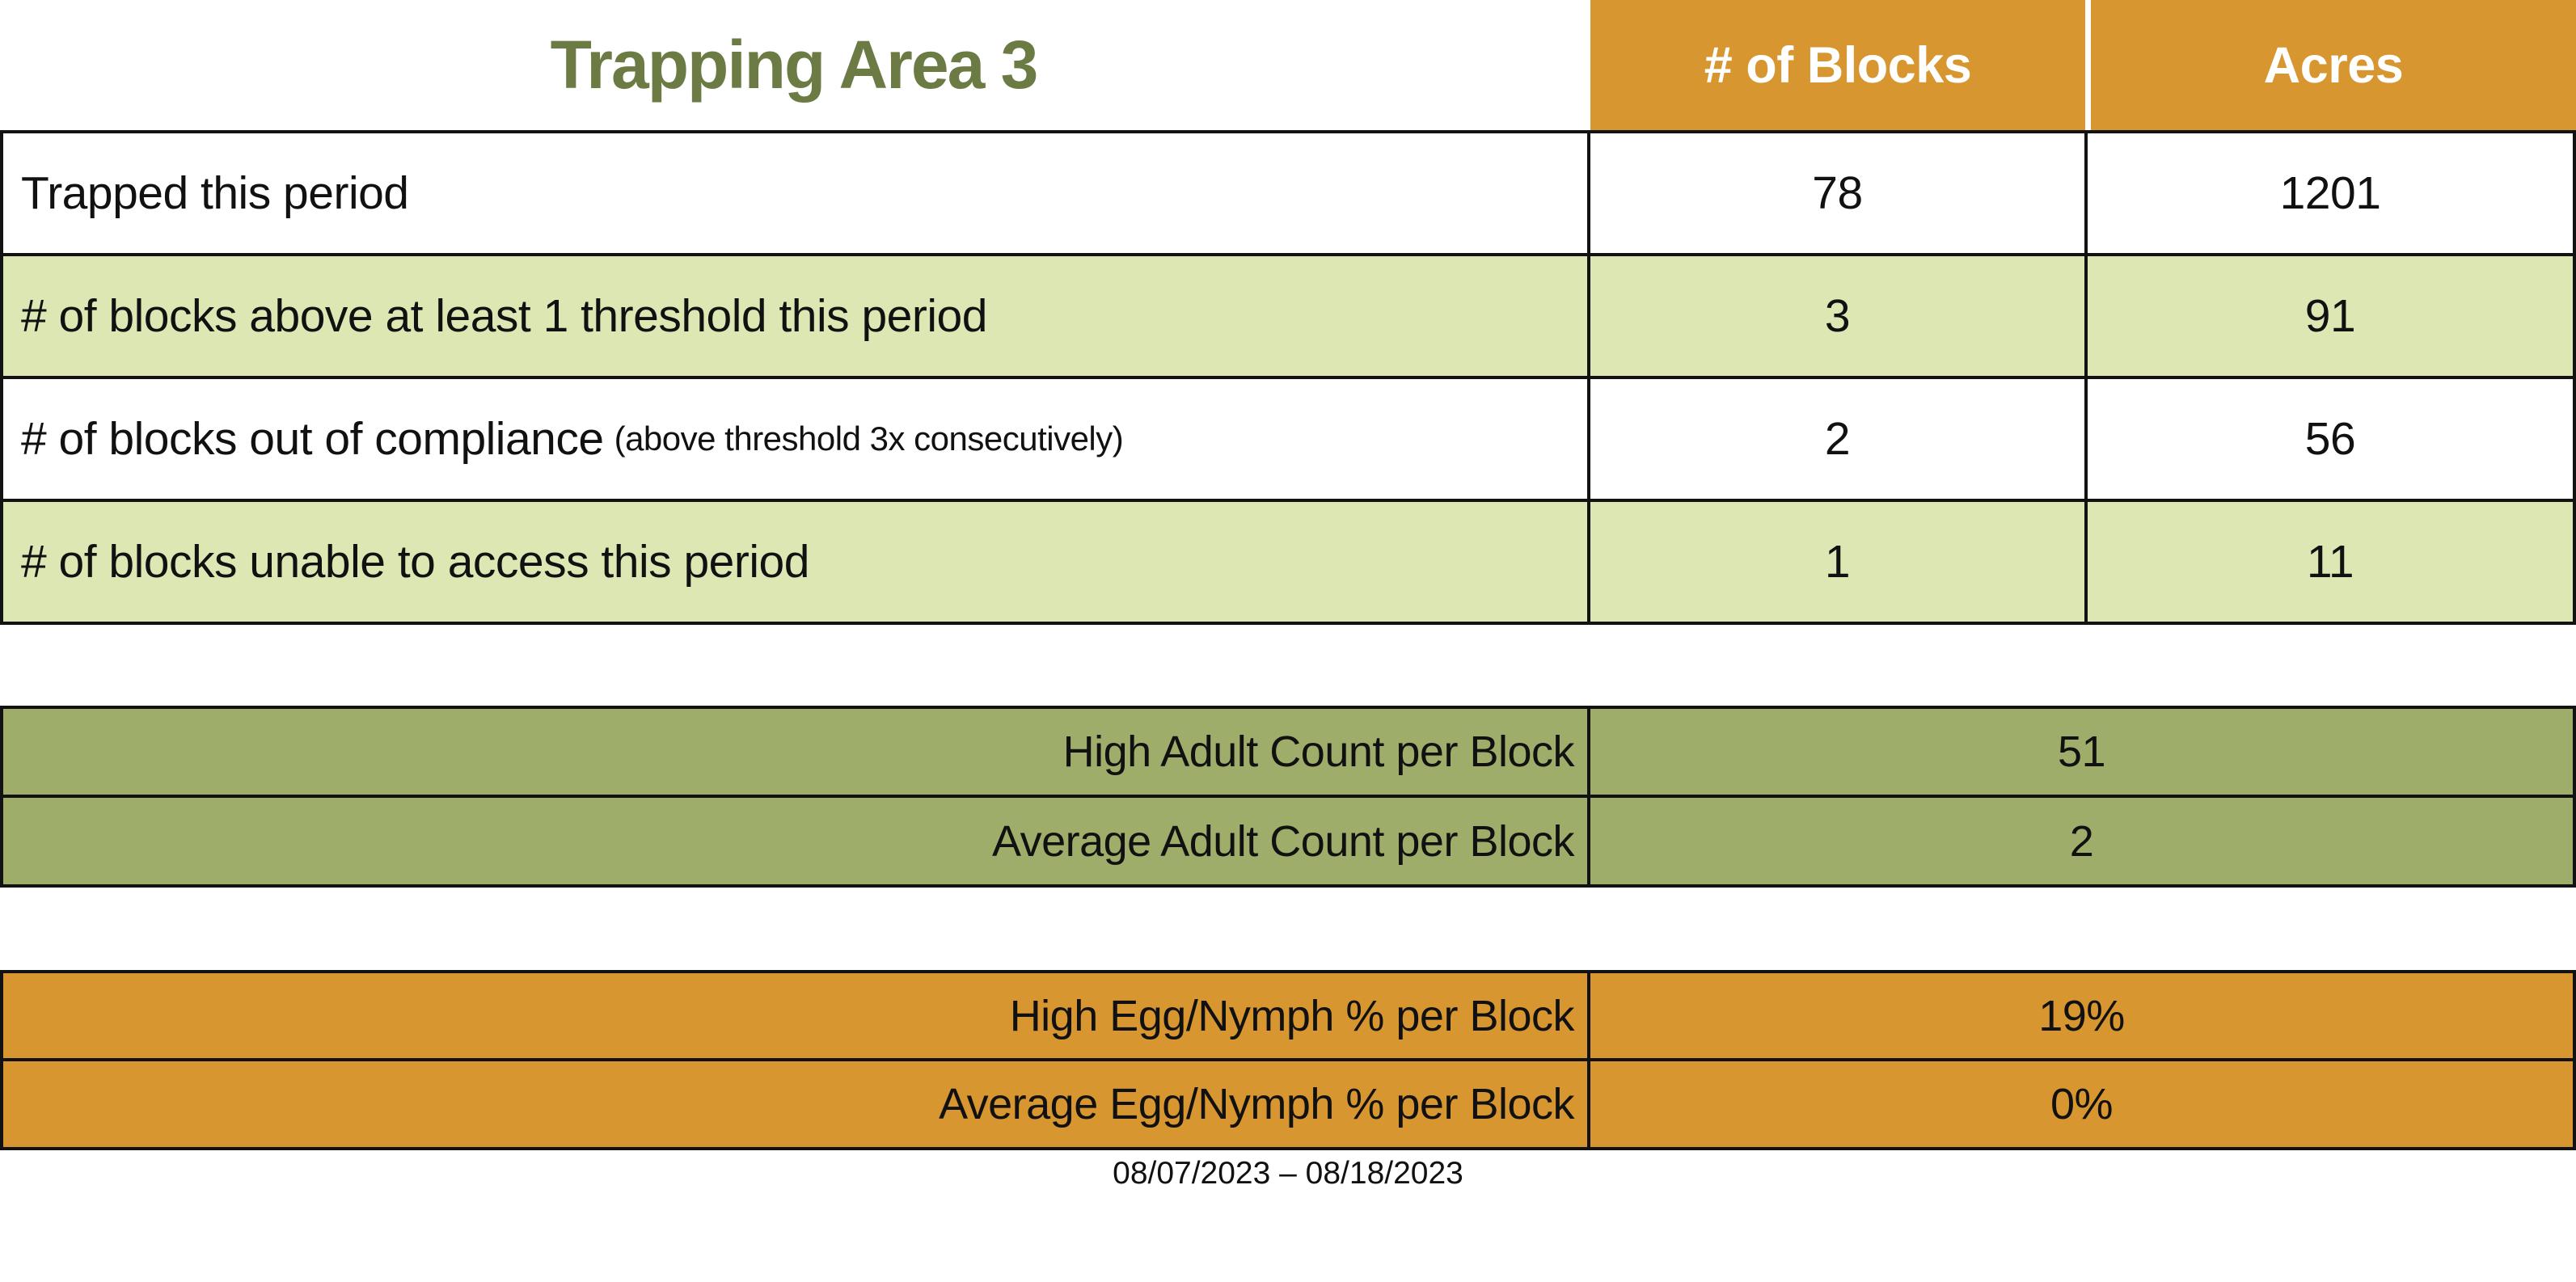 This screenshot has width=2576, height=1282. I want to click on row-label-trapped: Trapped this period, so click(795, 193).